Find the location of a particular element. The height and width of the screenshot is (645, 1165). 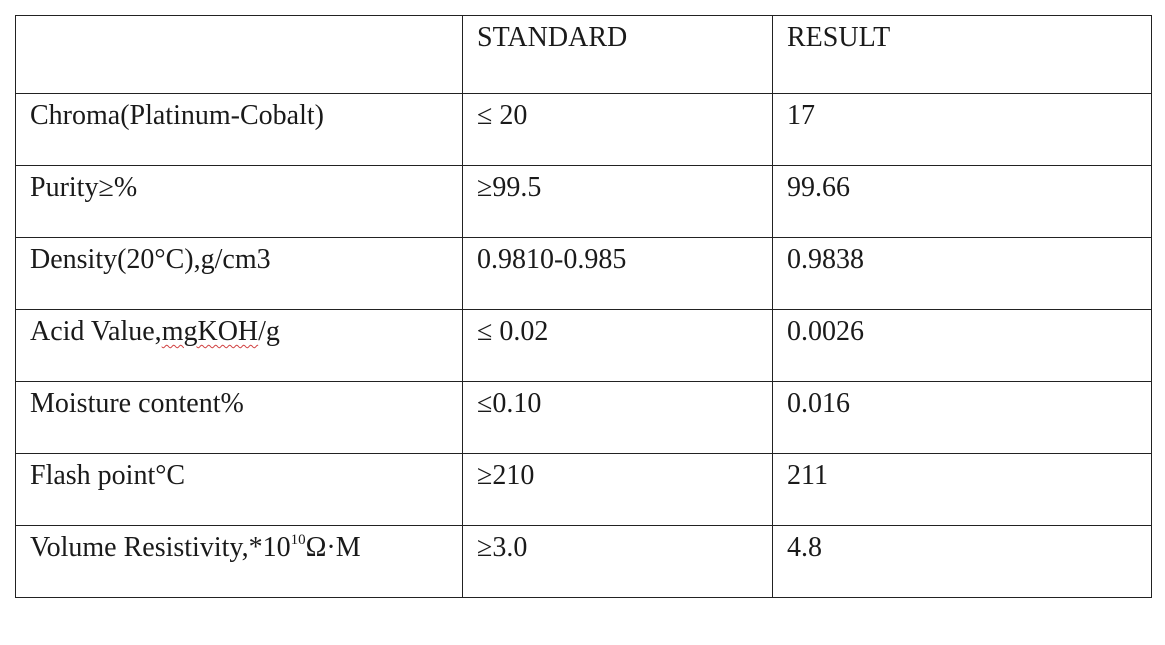

property-cell: Purity≥% is located at coordinates (239, 201).